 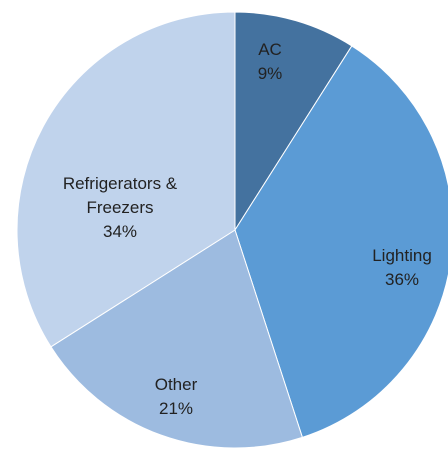 What do you see at coordinates (402, 255) in the screenshot?
I see `category-label: Lighting` at bounding box center [402, 255].